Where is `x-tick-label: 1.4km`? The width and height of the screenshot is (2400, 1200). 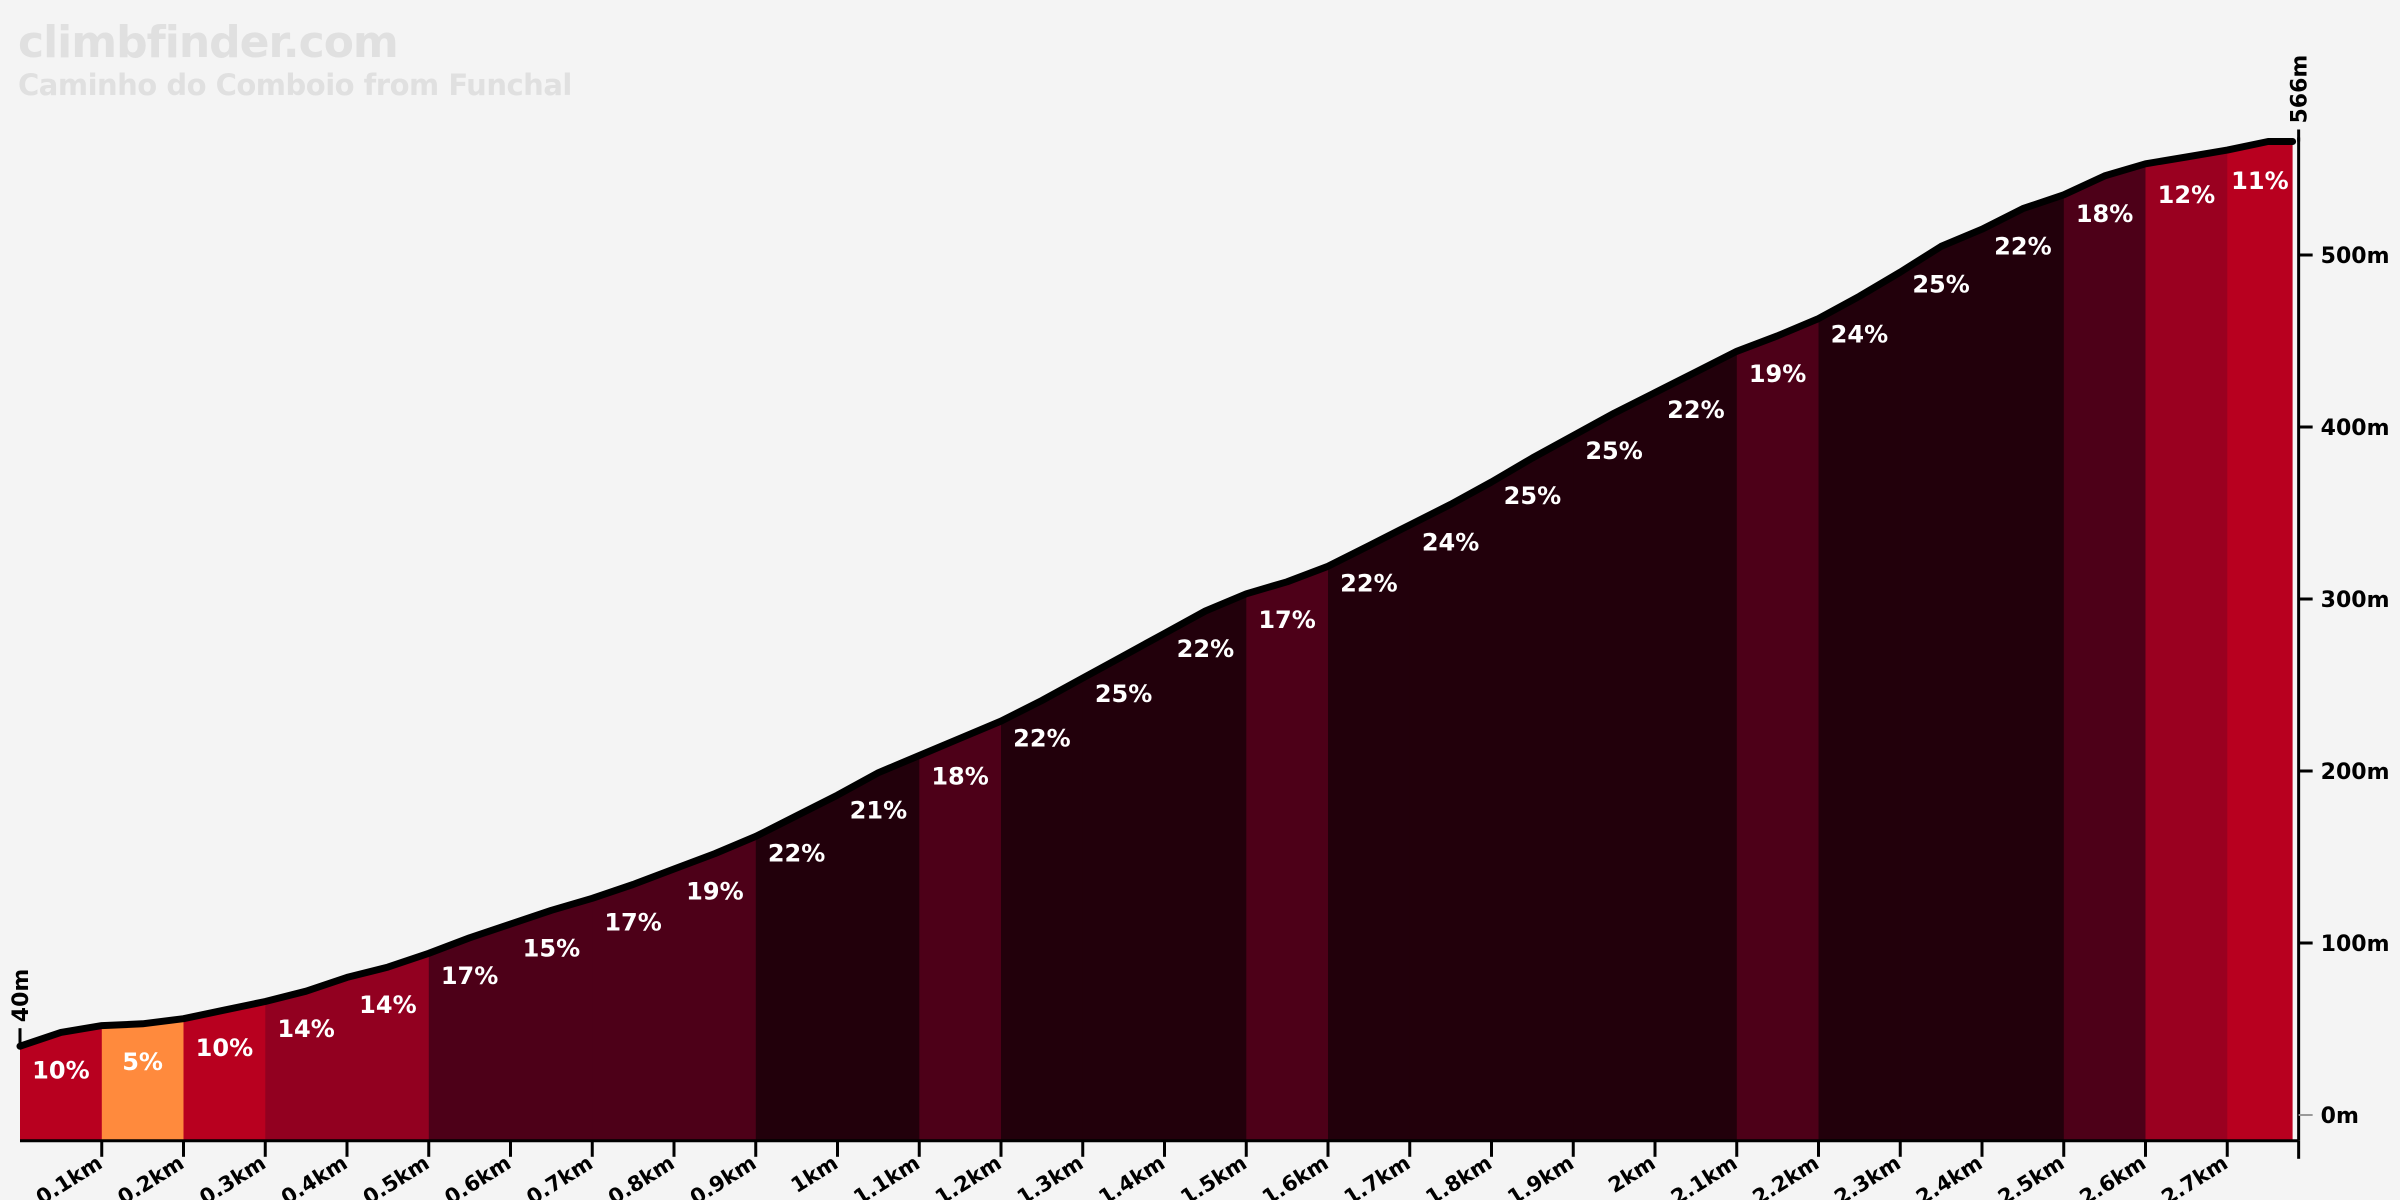 x-tick-label: 1.4km is located at coordinates (1131, 1175).